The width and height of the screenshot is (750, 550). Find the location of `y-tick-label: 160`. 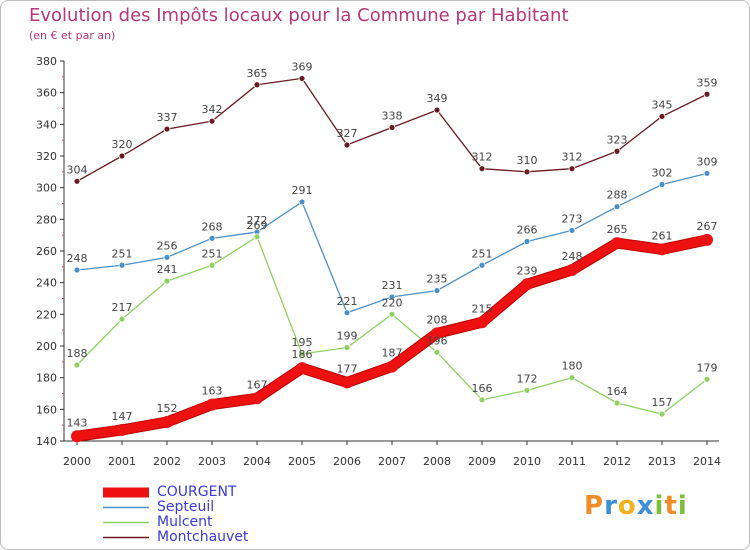

y-tick-label: 160 is located at coordinates (46, 409).